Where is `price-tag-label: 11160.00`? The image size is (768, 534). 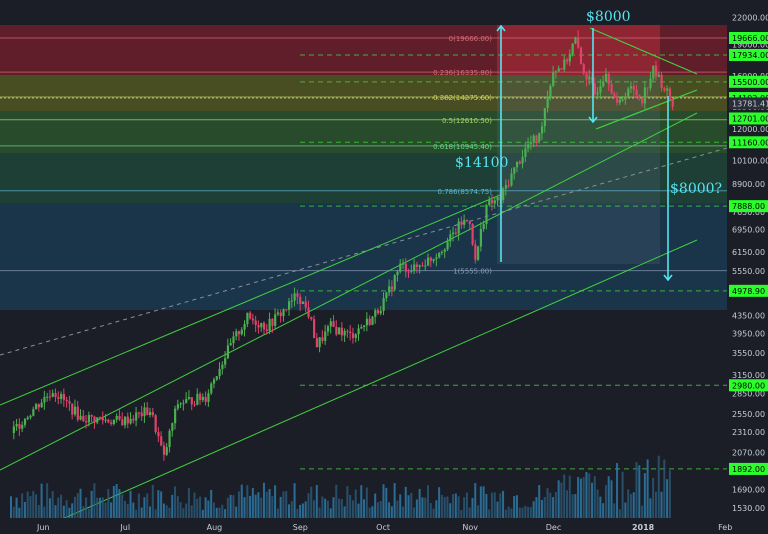
price-tag-label: 11160.00 is located at coordinates (750, 142).